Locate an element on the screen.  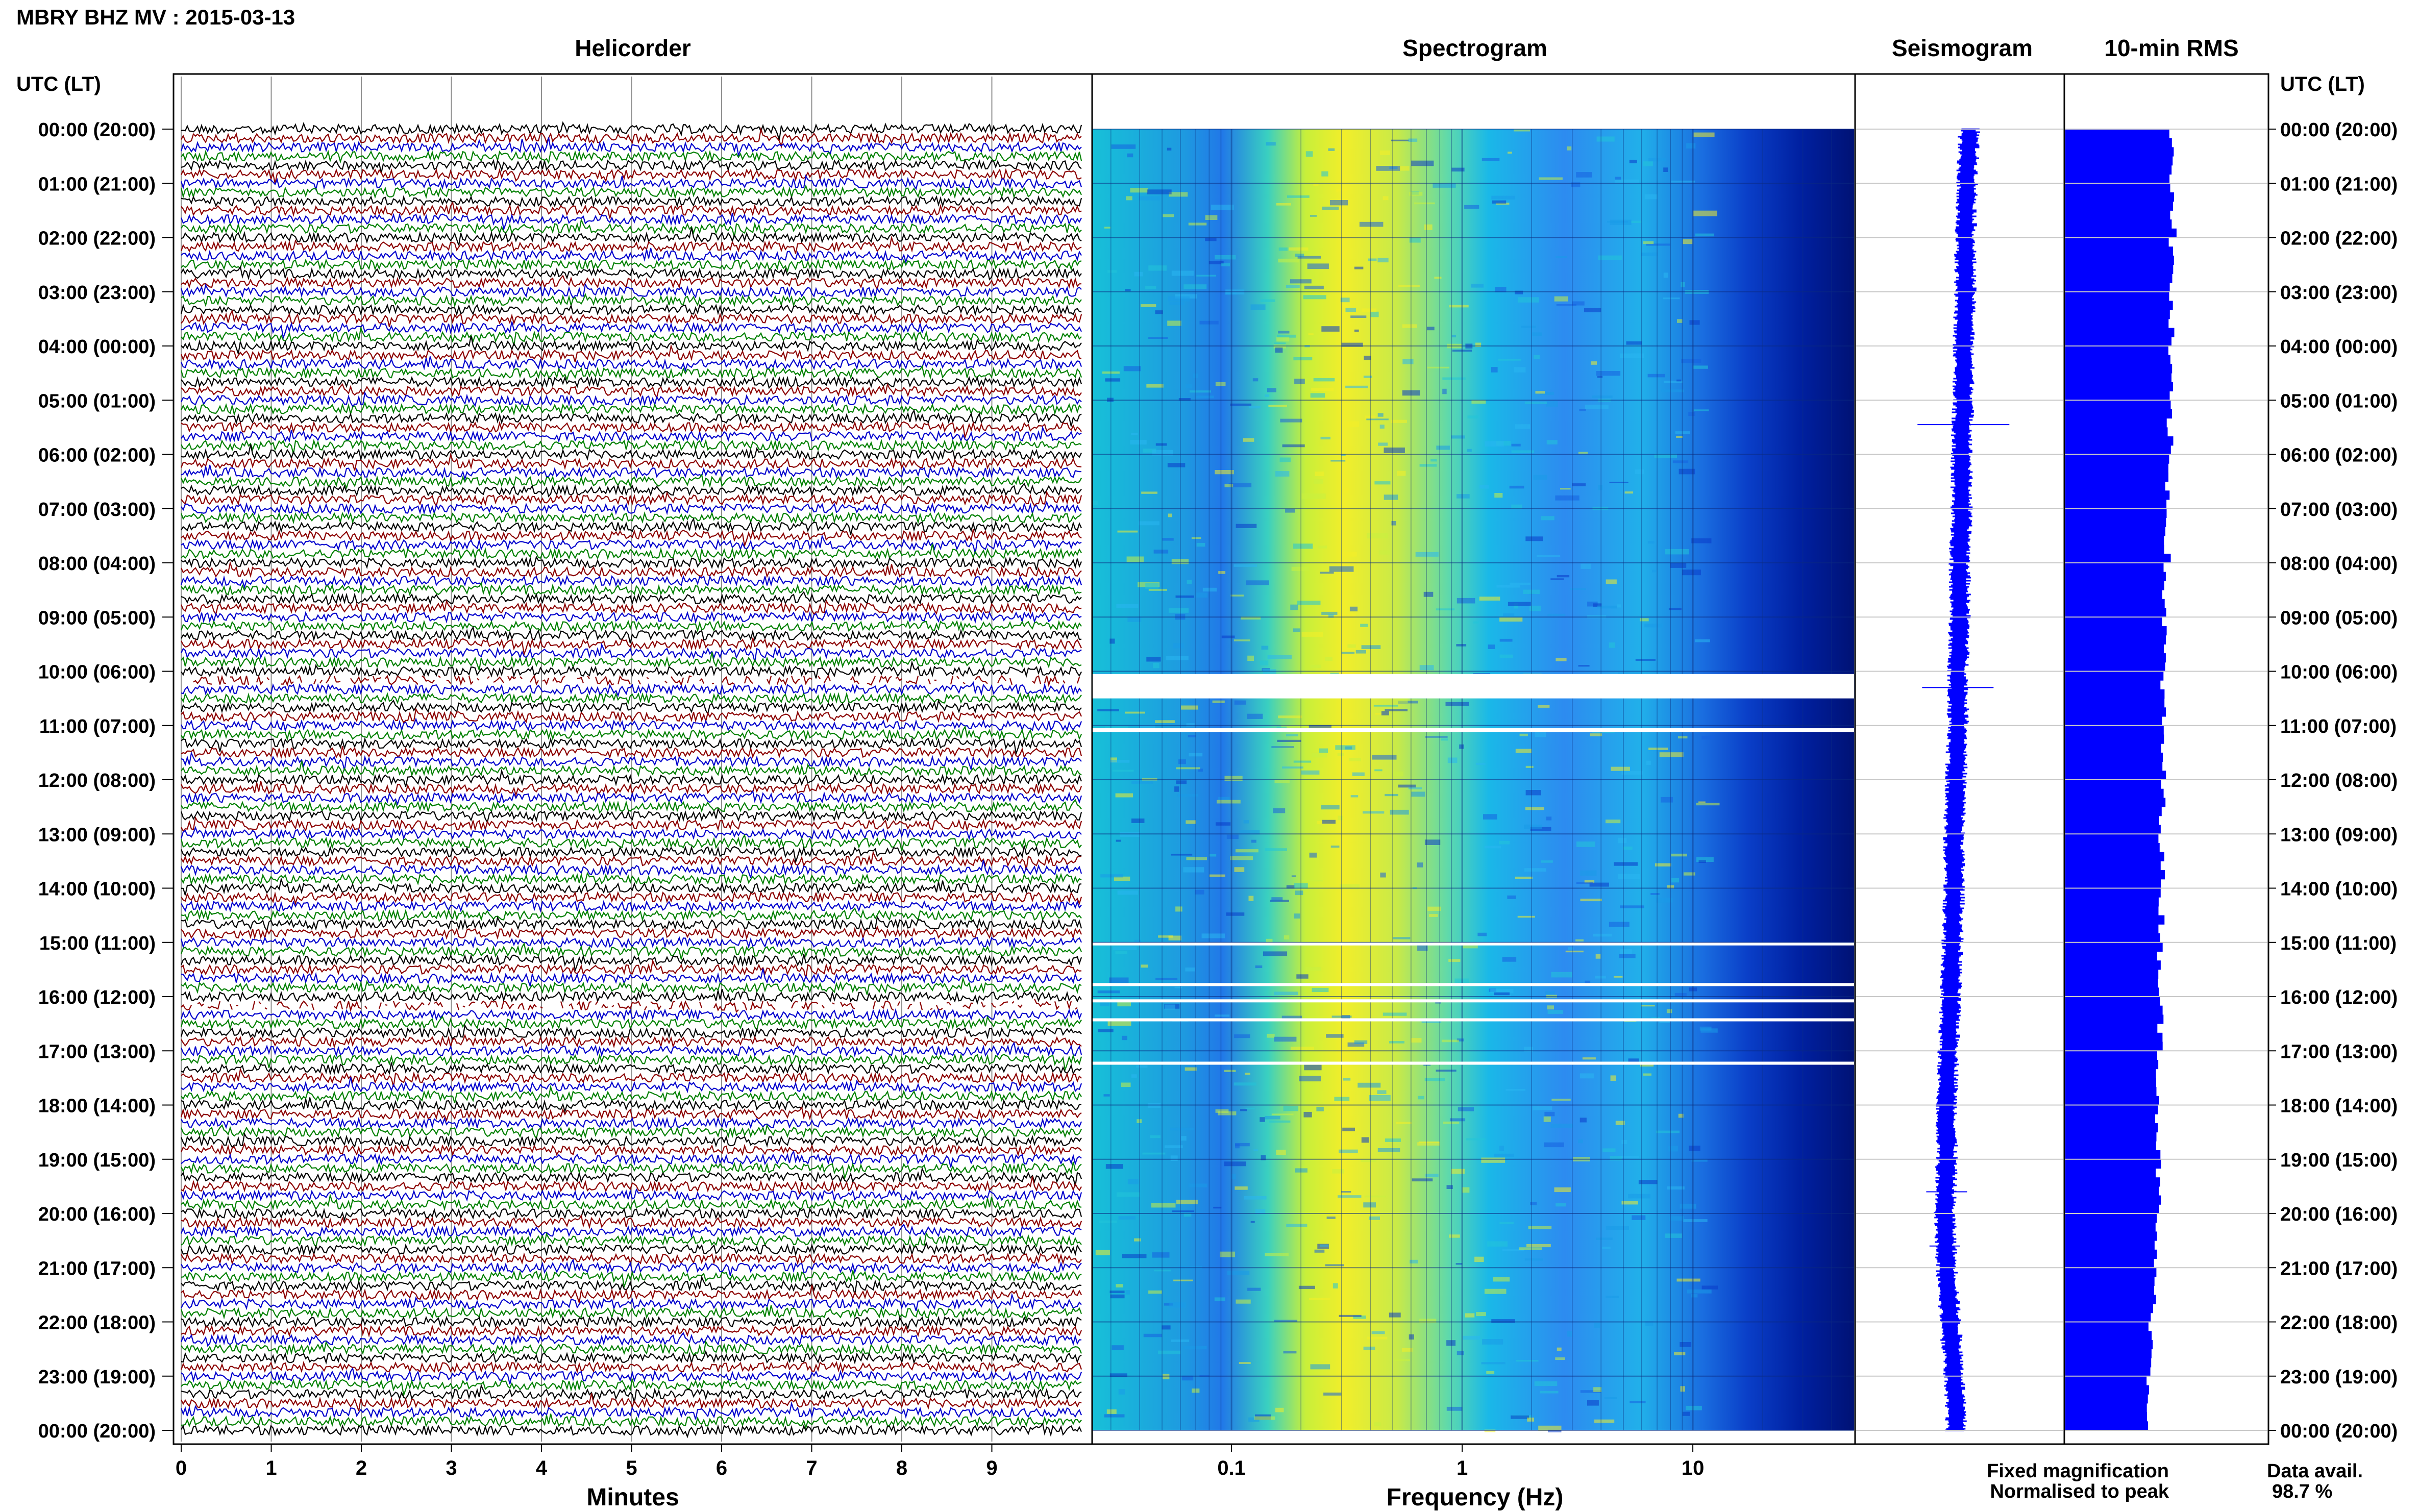
hour-label-right: 19:00 (15:00) is located at coordinates (2339, 1160).